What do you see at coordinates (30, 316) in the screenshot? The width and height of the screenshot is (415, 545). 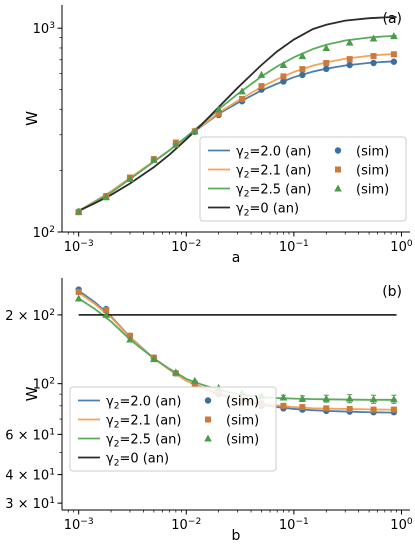 I see `y-tick-label: 2 × 102` at bounding box center [30, 316].